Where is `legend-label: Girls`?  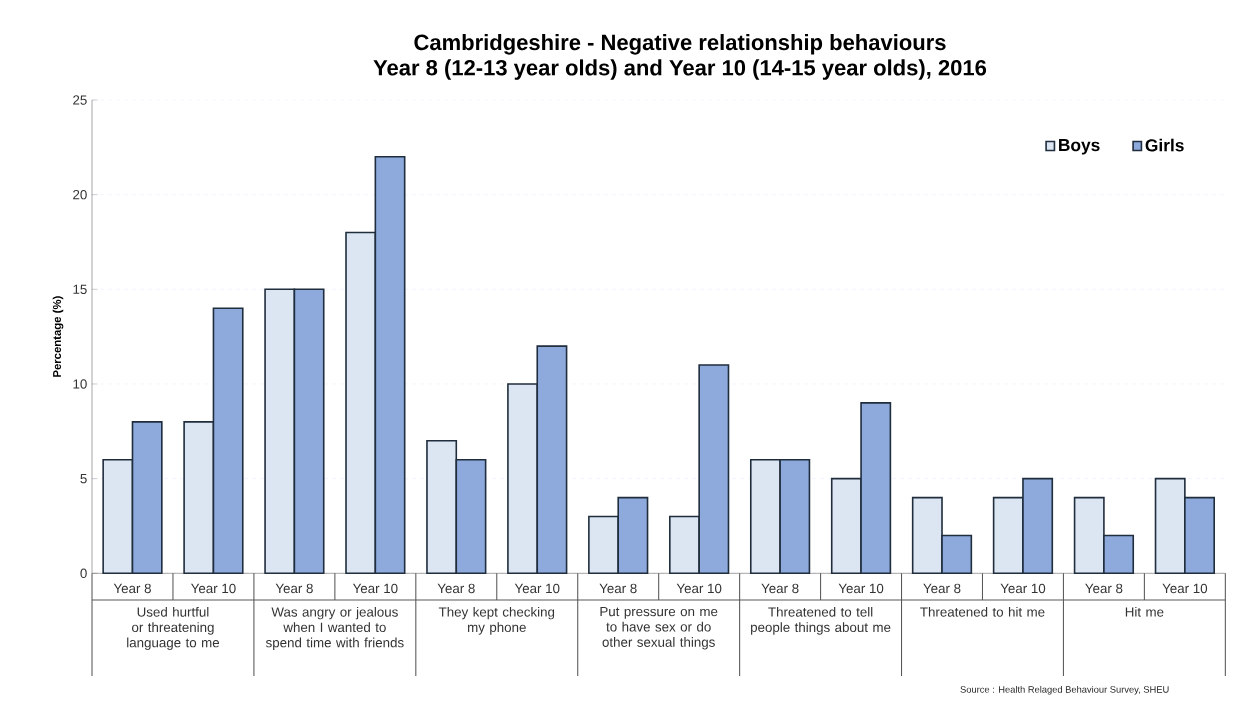 legend-label: Girls is located at coordinates (1164, 145).